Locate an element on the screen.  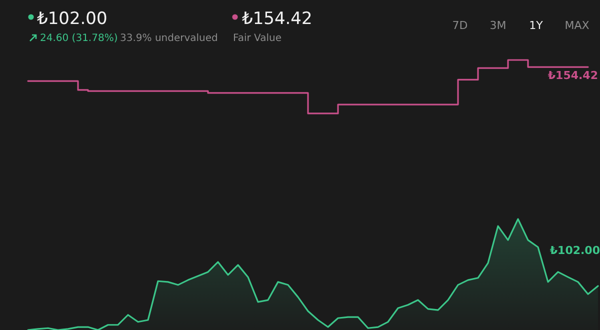
text: ₺154.42 is located at coordinates (277, 19).